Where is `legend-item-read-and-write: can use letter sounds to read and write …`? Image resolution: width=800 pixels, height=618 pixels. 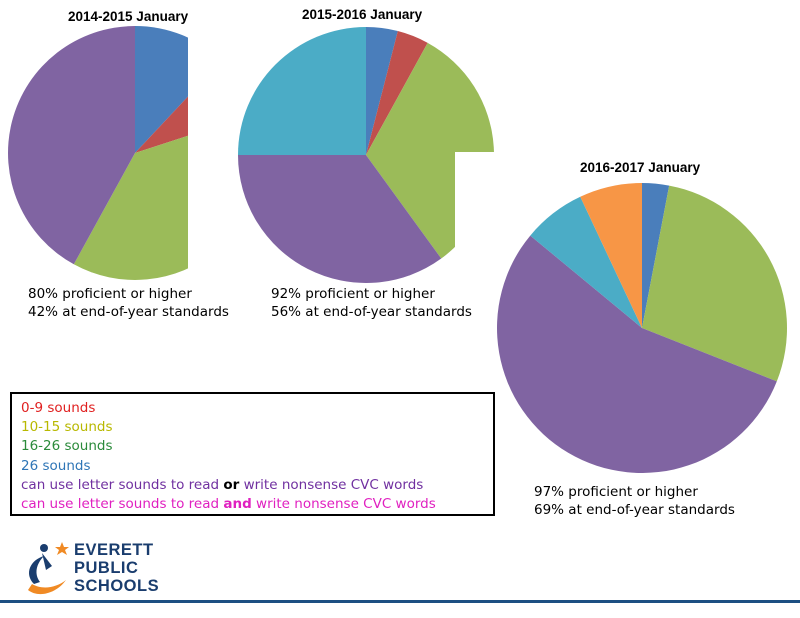
legend-item-read-and-write: can use letter sounds to read and write … is located at coordinates (257, 504).